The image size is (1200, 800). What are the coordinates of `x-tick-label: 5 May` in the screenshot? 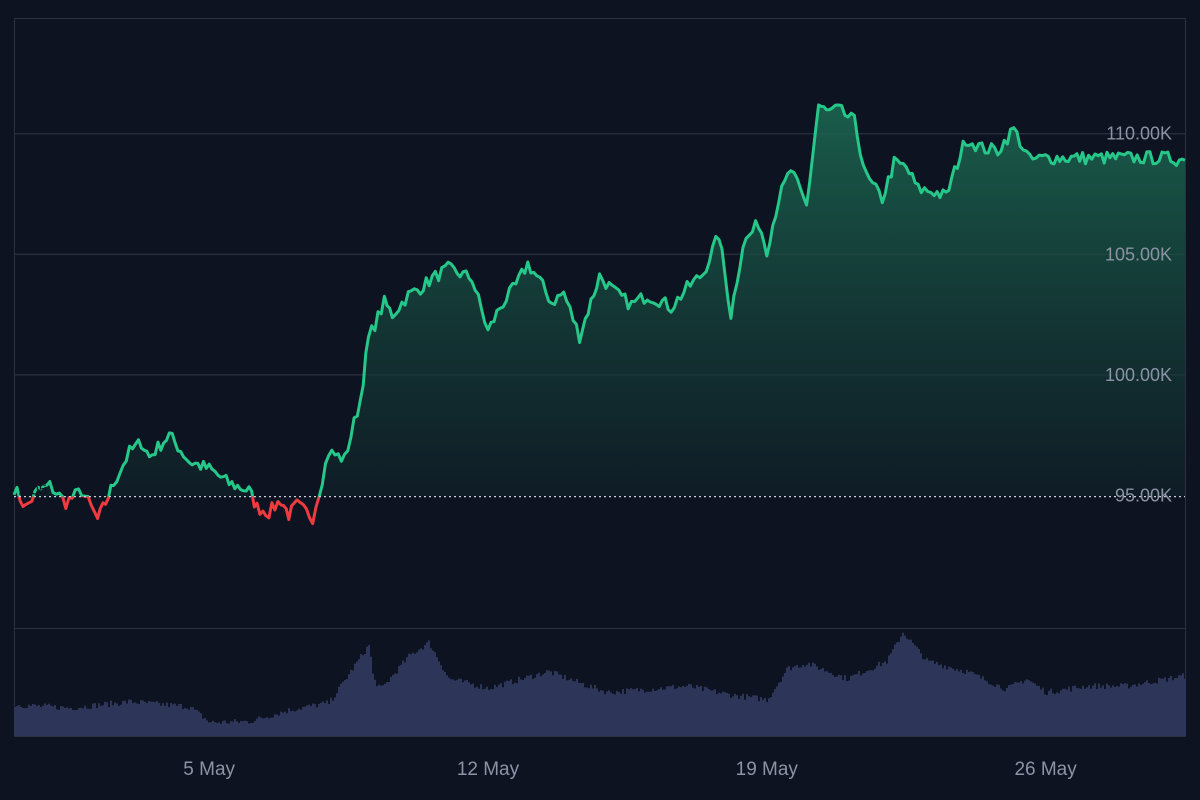 It's located at (209, 769).